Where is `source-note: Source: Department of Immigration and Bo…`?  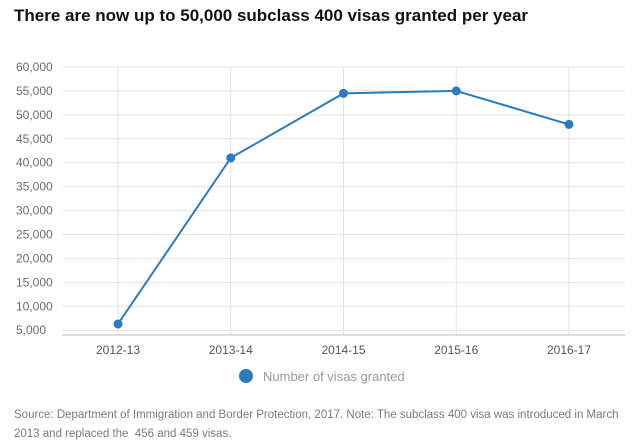
source-note: Source: Department of Immigration and Bo… is located at coordinates (318, 424).